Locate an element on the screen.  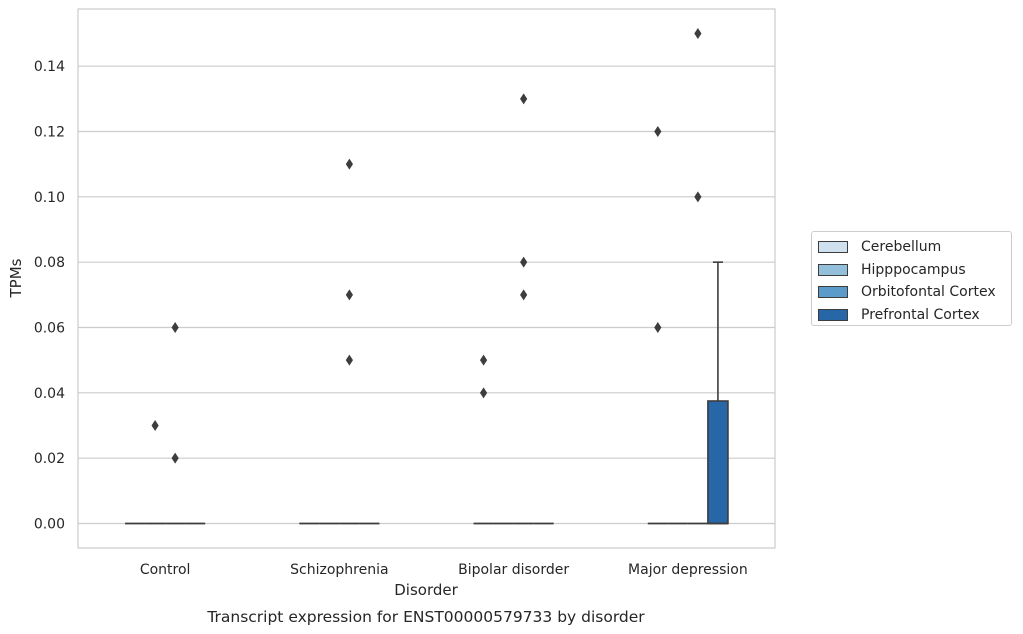
legend-item: Cerebellum is located at coordinates (914, 247).